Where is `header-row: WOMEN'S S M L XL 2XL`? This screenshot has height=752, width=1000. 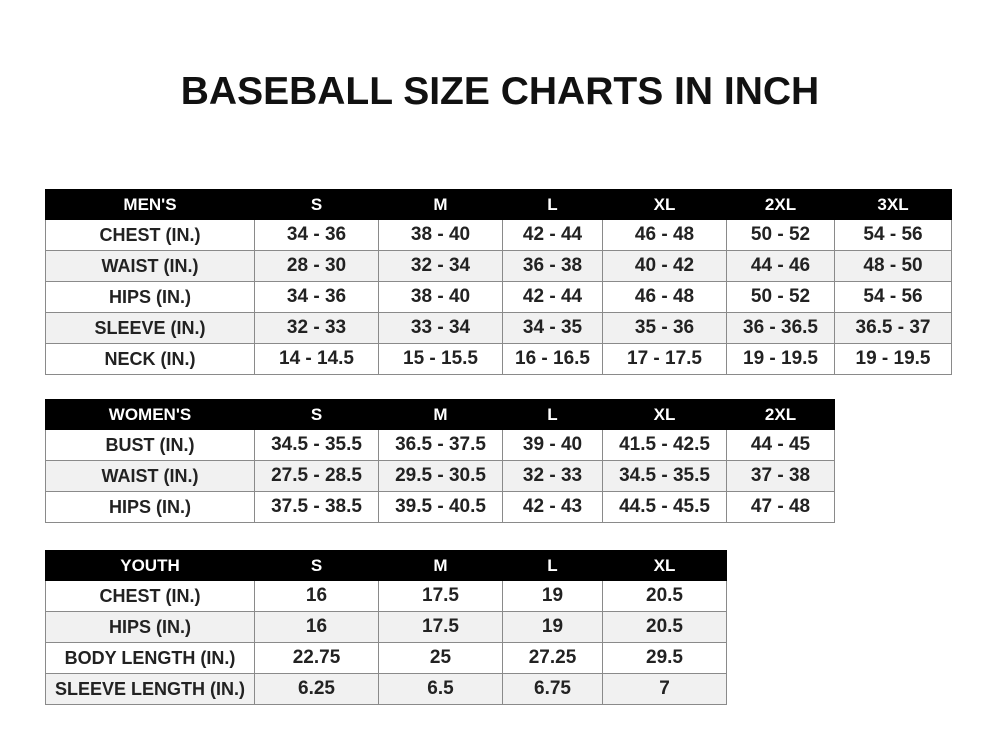
header-row: WOMEN'S S M L XL 2XL is located at coordinates (440, 414).